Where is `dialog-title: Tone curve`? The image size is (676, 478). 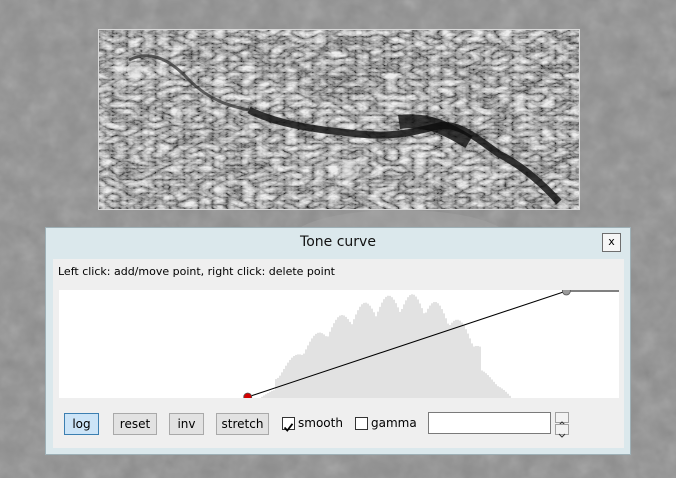 dialog-title: Tone curve is located at coordinates (338, 242).